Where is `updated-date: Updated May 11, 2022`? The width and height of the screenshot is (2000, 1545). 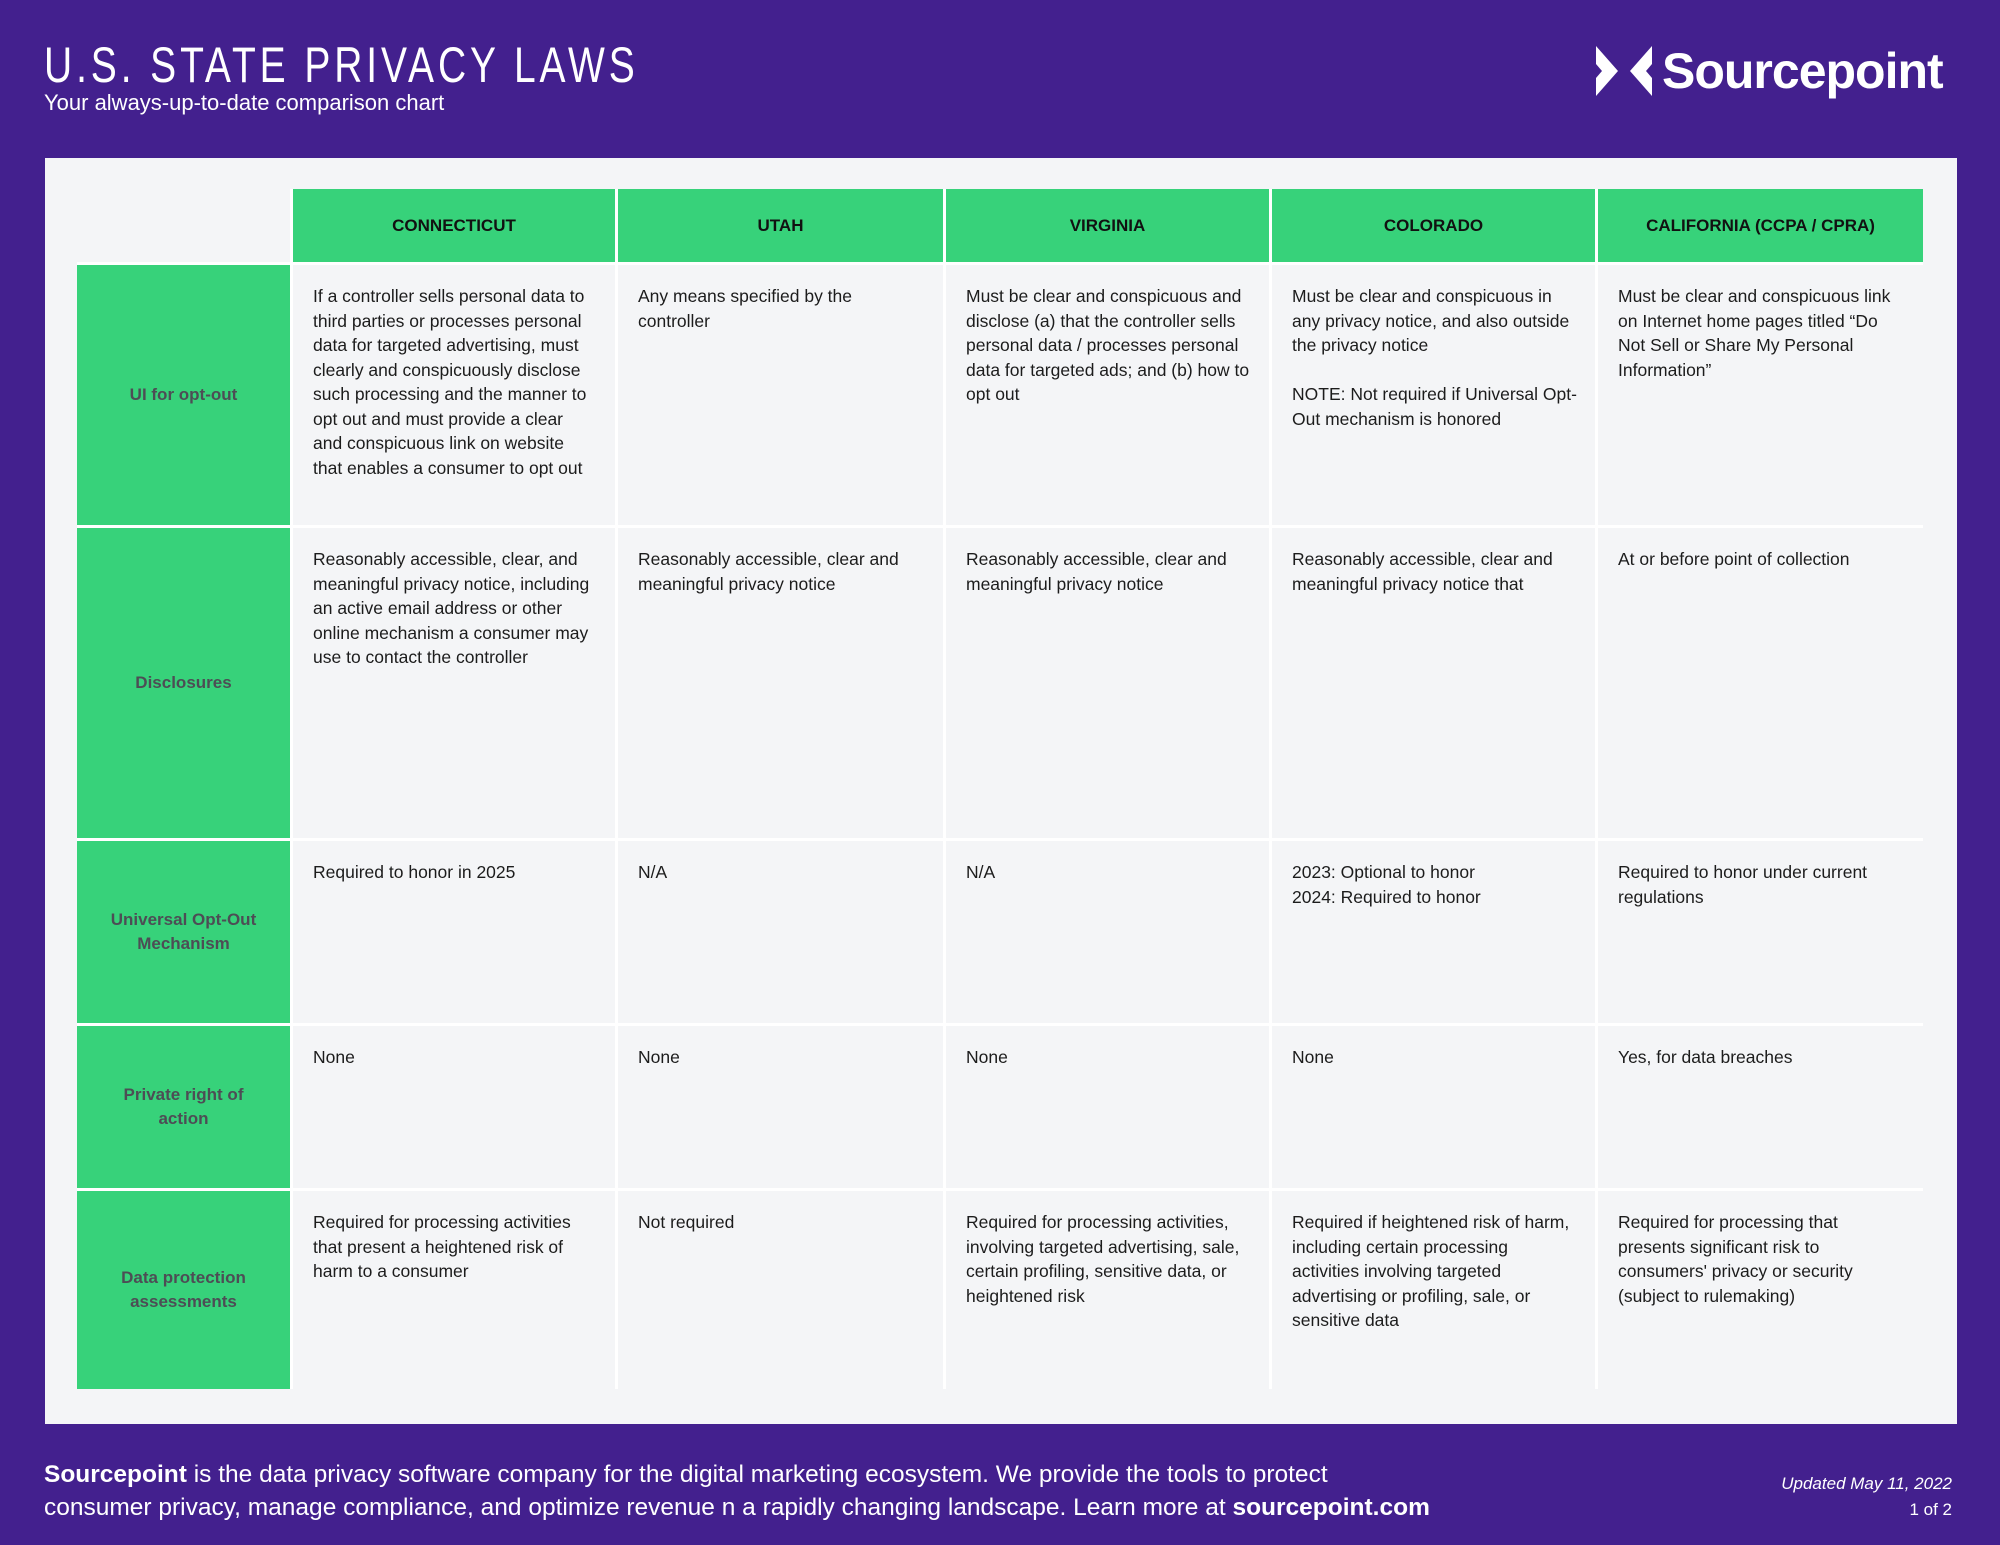
updated-date: Updated May 11, 2022 is located at coordinates (1866, 1483).